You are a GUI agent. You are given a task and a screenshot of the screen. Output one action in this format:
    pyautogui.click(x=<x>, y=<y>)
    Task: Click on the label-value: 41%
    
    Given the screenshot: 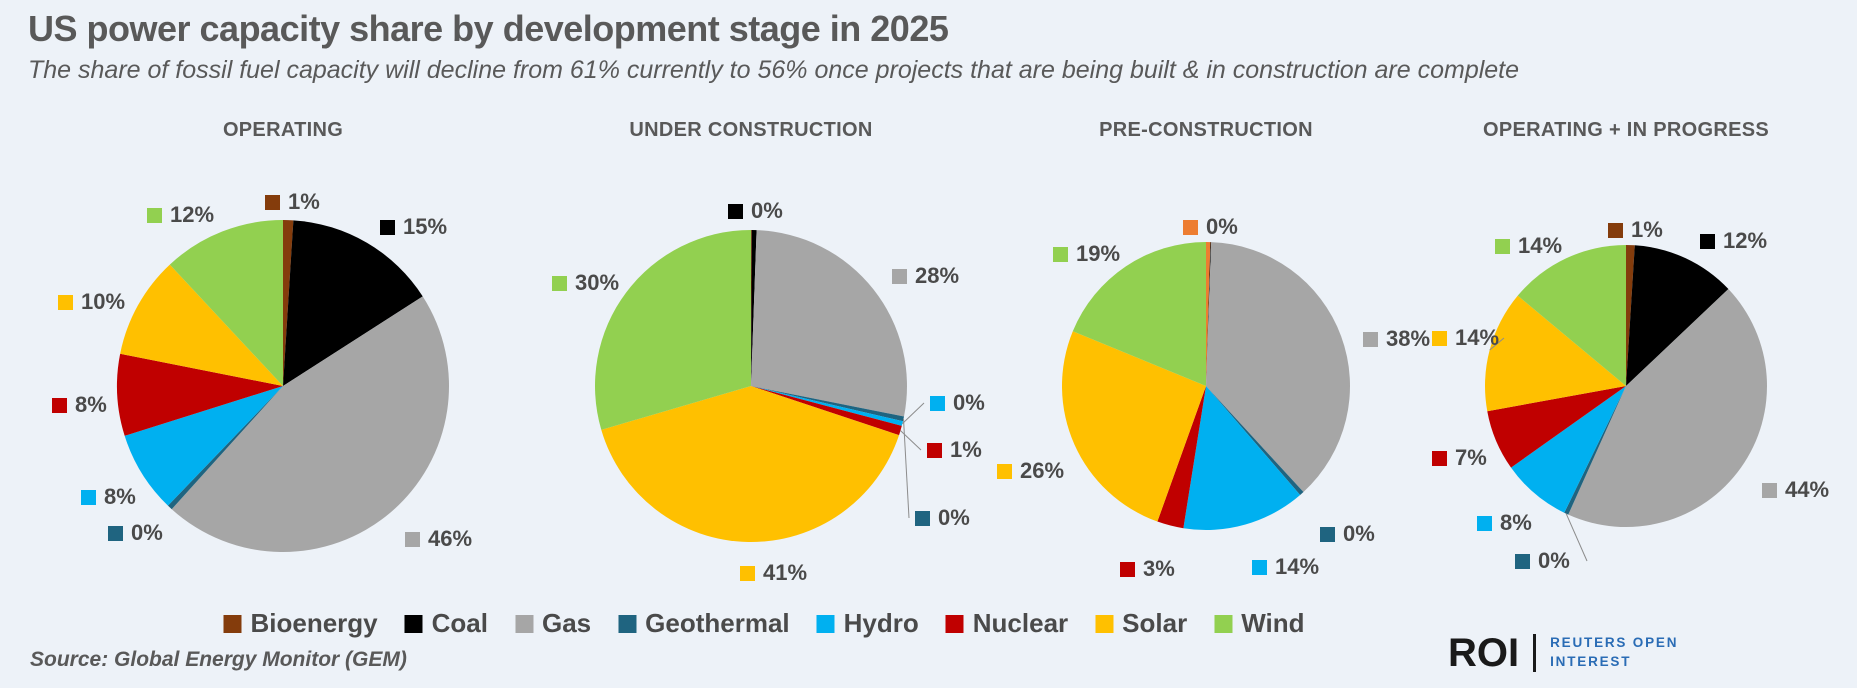 What is the action you would take?
    pyautogui.click(x=785, y=572)
    